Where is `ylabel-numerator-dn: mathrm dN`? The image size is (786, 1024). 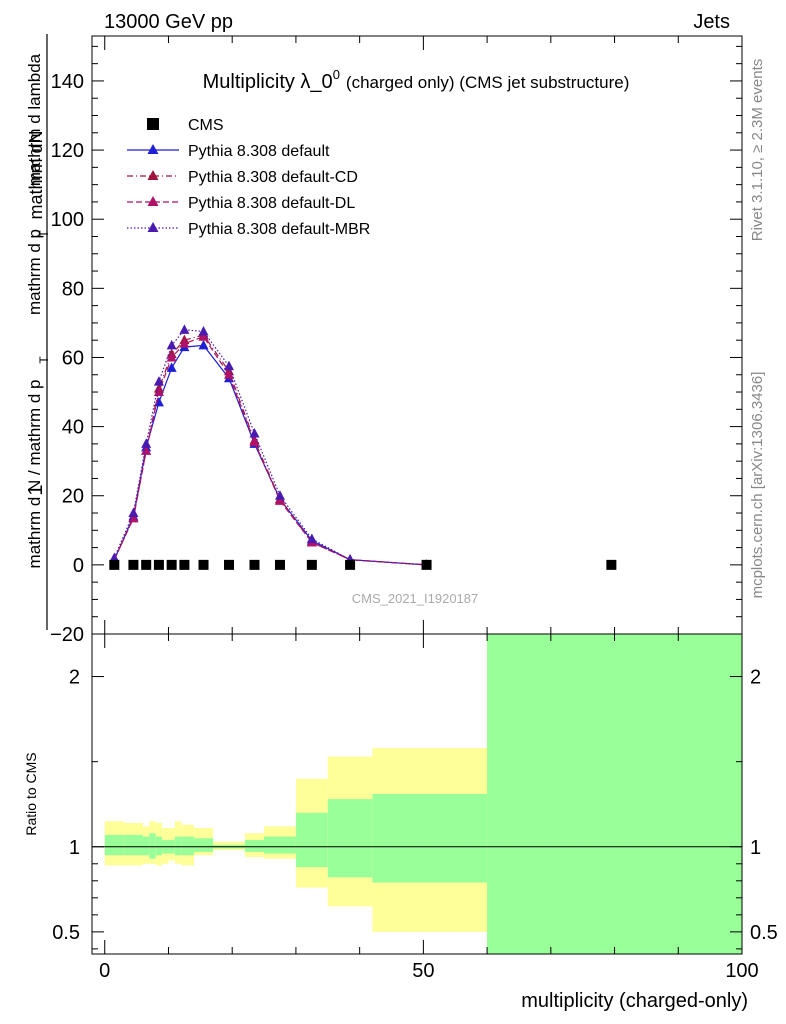
ylabel-numerator-dn: mathrm dN is located at coordinates (36, 174).